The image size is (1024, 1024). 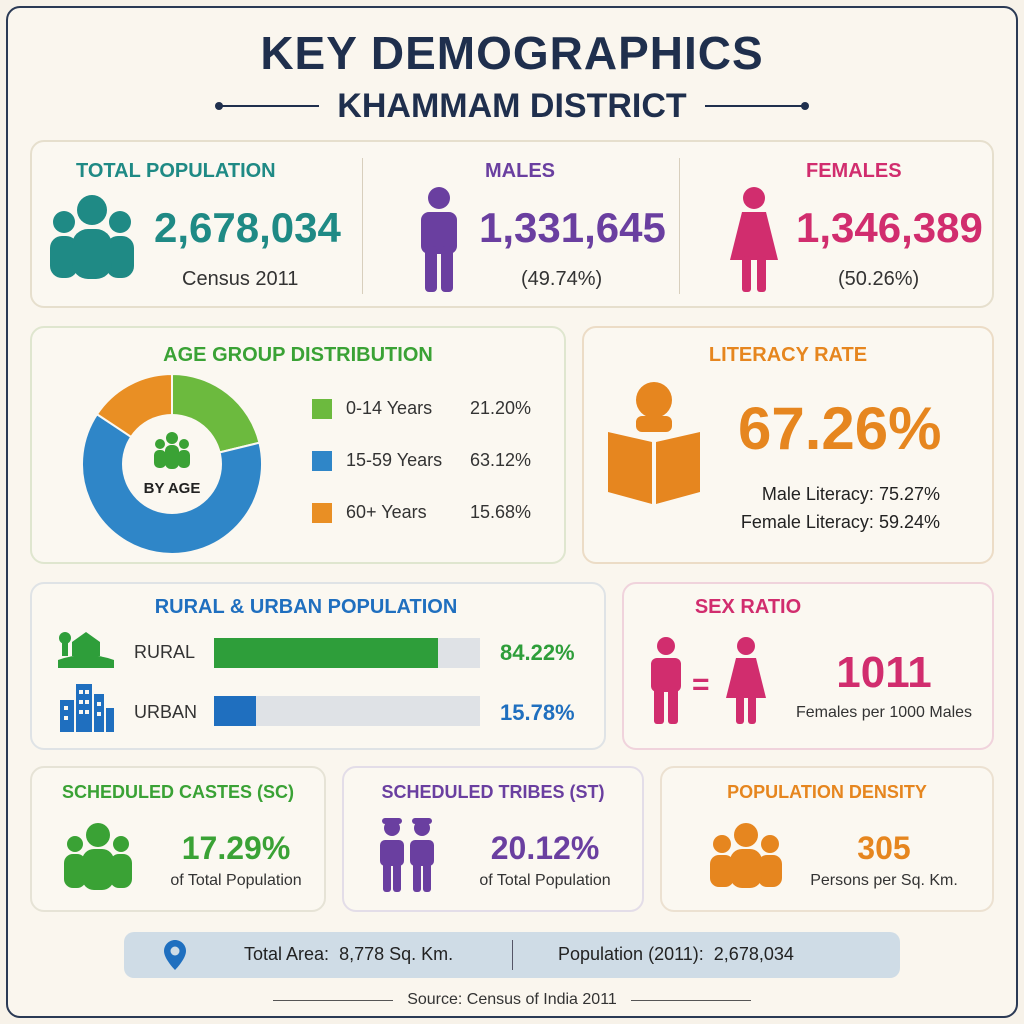 What do you see at coordinates (572, 227) in the screenshot?
I see `males-value: 1,331,645` at bounding box center [572, 227].